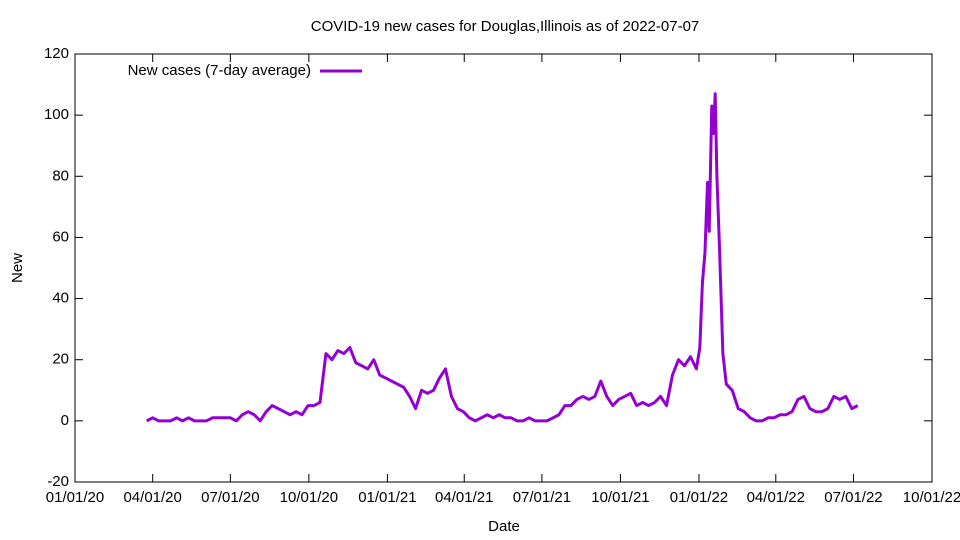 This screenshot has height=540, width=960. I want to click on x-tick-label: 04/01/22, so click(776, 497).